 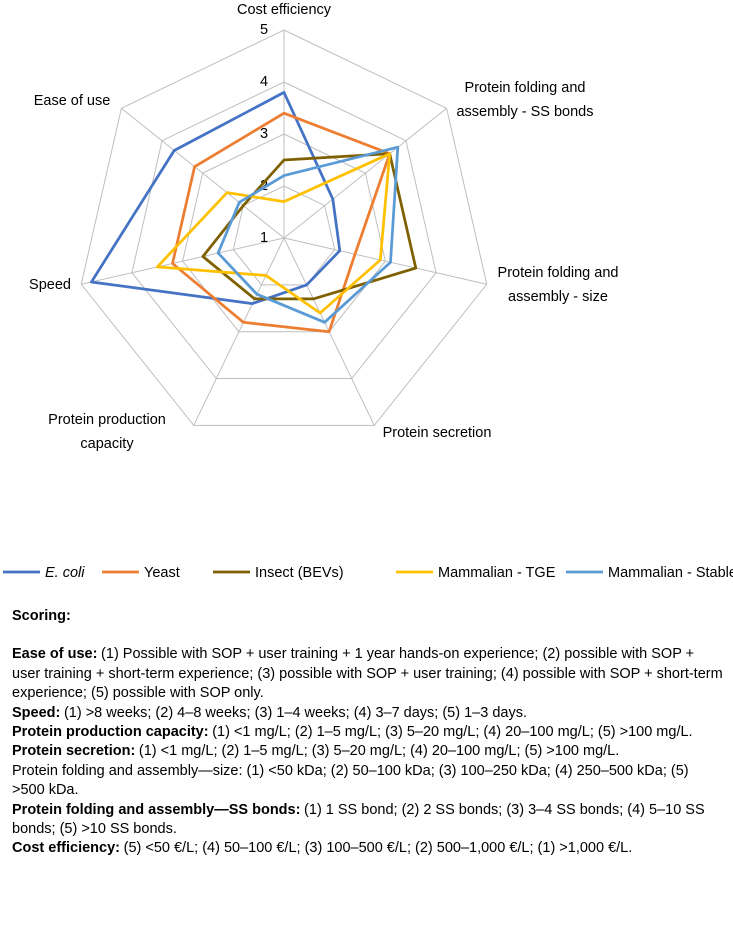 What do you see at coordinates (437, 433) in the screenshot?
I see `axis-label: Protein secretion` at bounding box center [437, 433].